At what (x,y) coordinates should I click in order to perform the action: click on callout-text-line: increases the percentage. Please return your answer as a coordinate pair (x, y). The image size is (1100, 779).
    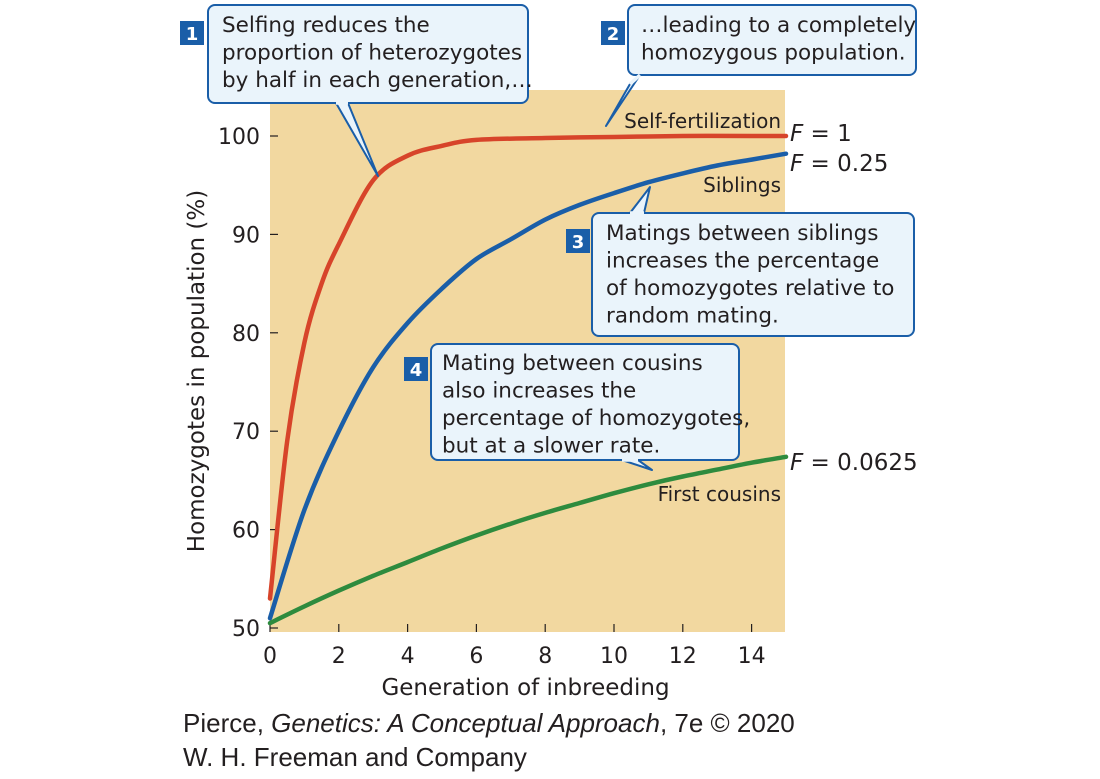
    Looking at the image, I should click on (742, 261).